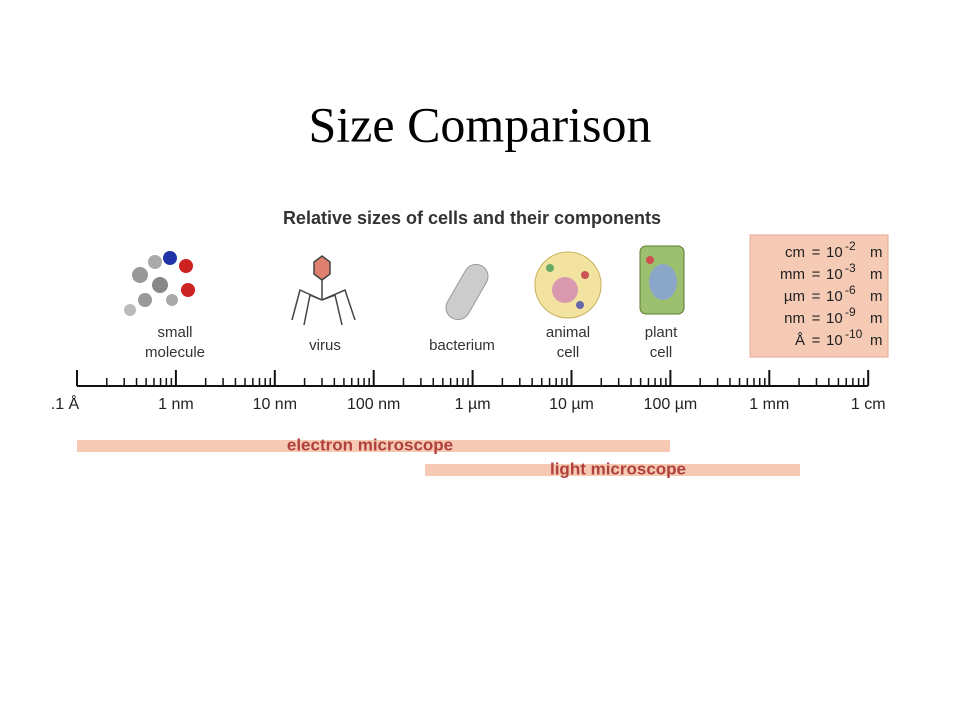 The image size is (960, 720). What do you see at coordinates (174, 332) in the screenshot?
I see `item-label: small` at bounding box center [174, 332].